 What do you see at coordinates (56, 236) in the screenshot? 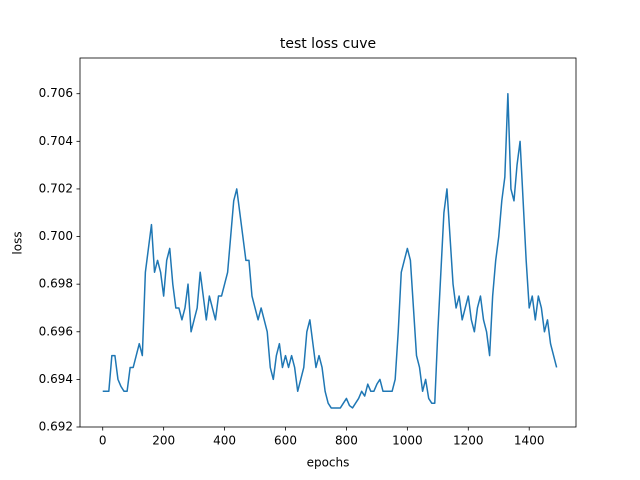
I see `y-tick-label: 0.700` at bounding box center [56, 236].